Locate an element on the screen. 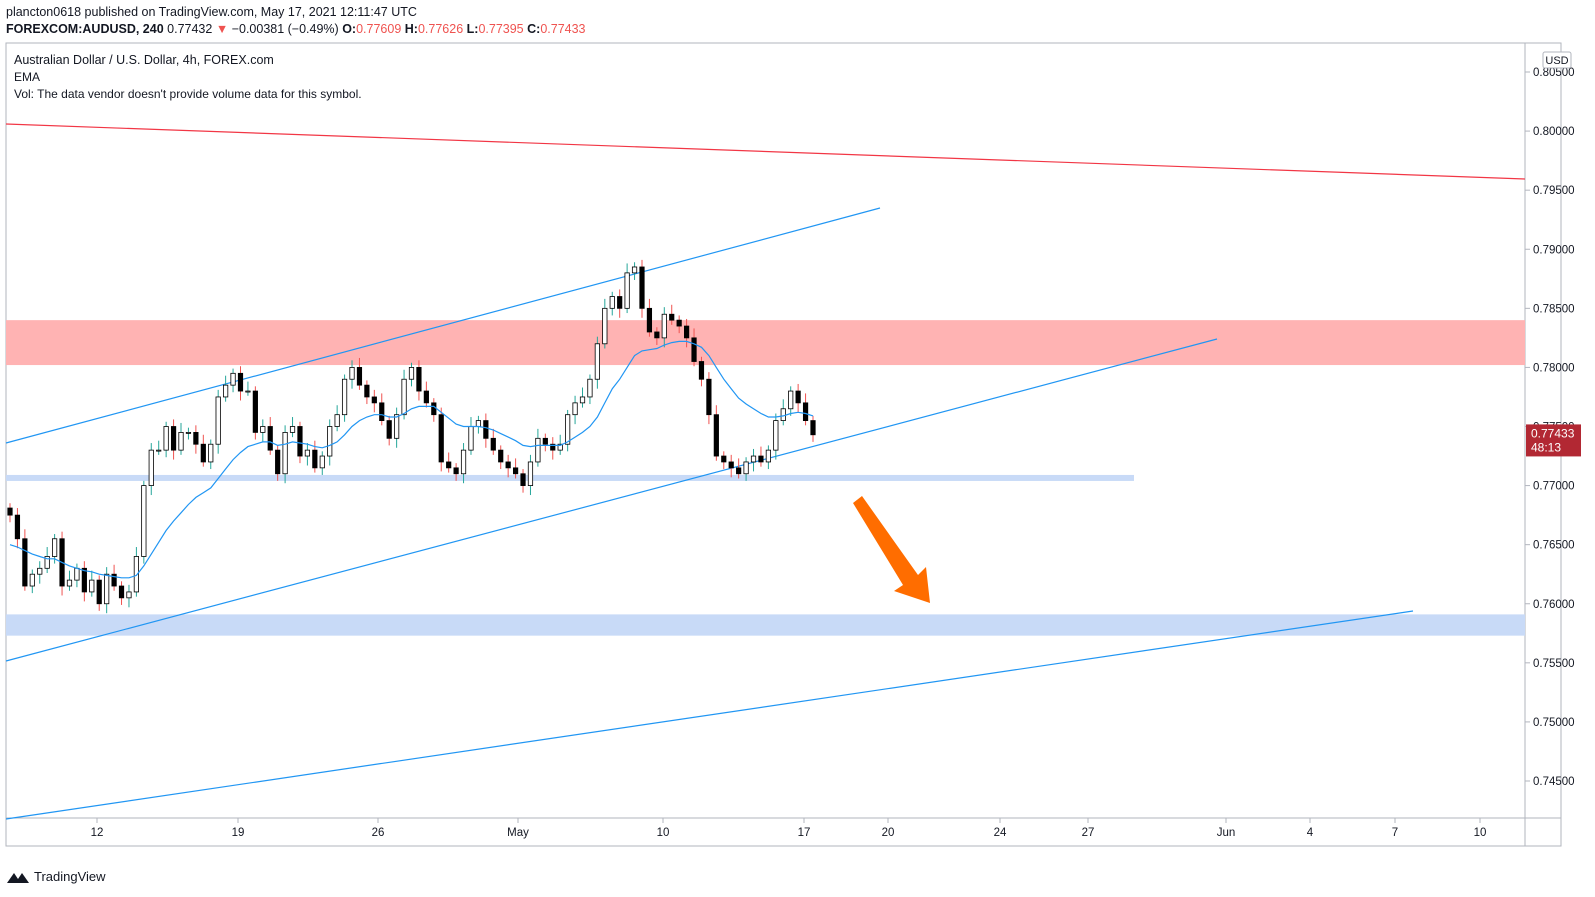 This screenshot has width=1595, height=897. resistance-zone is located at coordinates (765, 343).